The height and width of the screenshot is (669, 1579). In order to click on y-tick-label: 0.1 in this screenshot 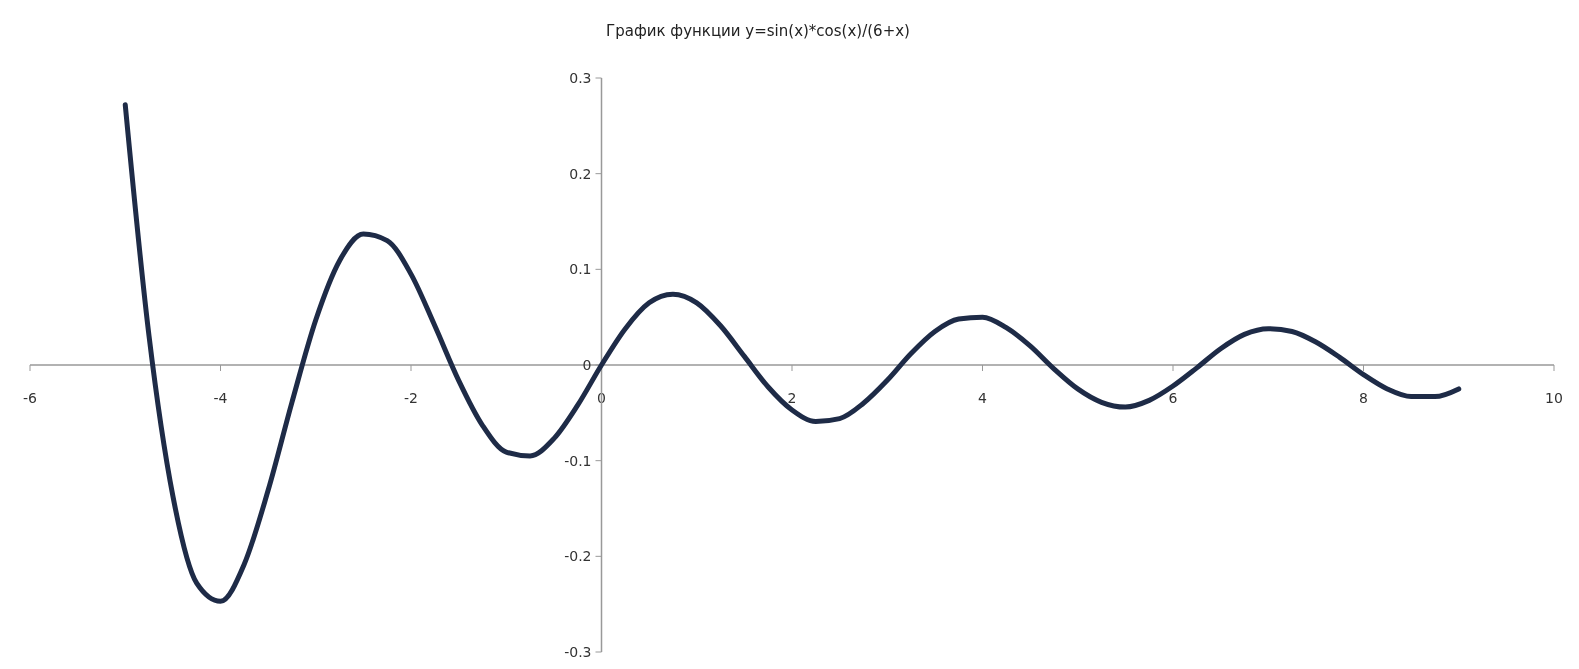, I will do `click(580, 269)`.